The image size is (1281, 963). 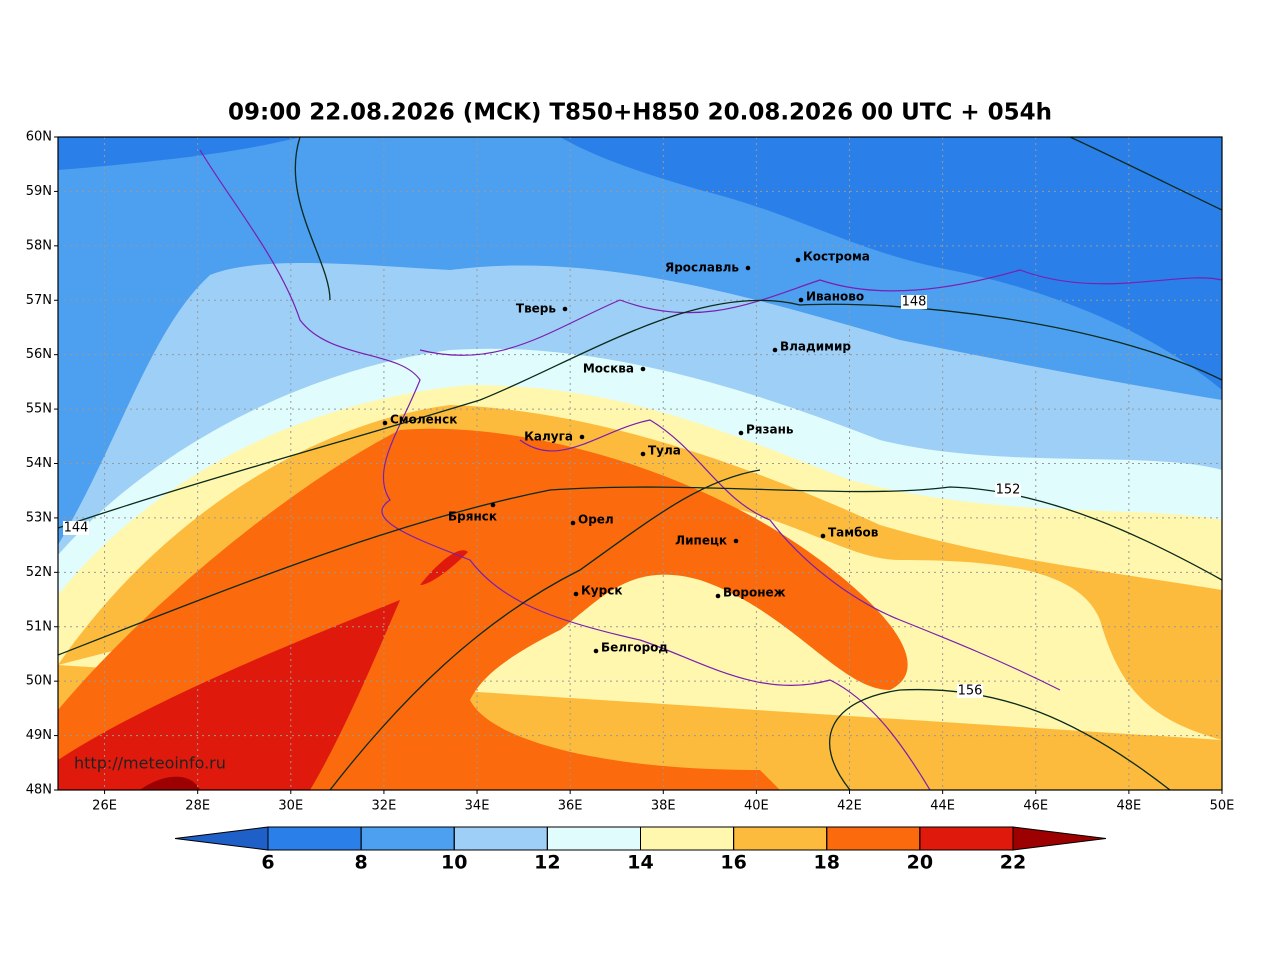 What do you see at coordinates (39, 790) in the screenshot?
I see `lat-tick-label: 48N` at bounding box center [39, 790].